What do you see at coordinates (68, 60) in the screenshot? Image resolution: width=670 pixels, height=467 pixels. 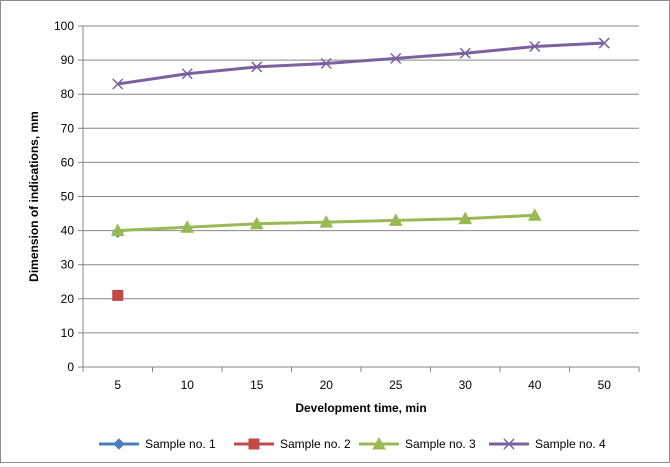 I see `y-tick-label: 90` at bounding box center [68, 60].